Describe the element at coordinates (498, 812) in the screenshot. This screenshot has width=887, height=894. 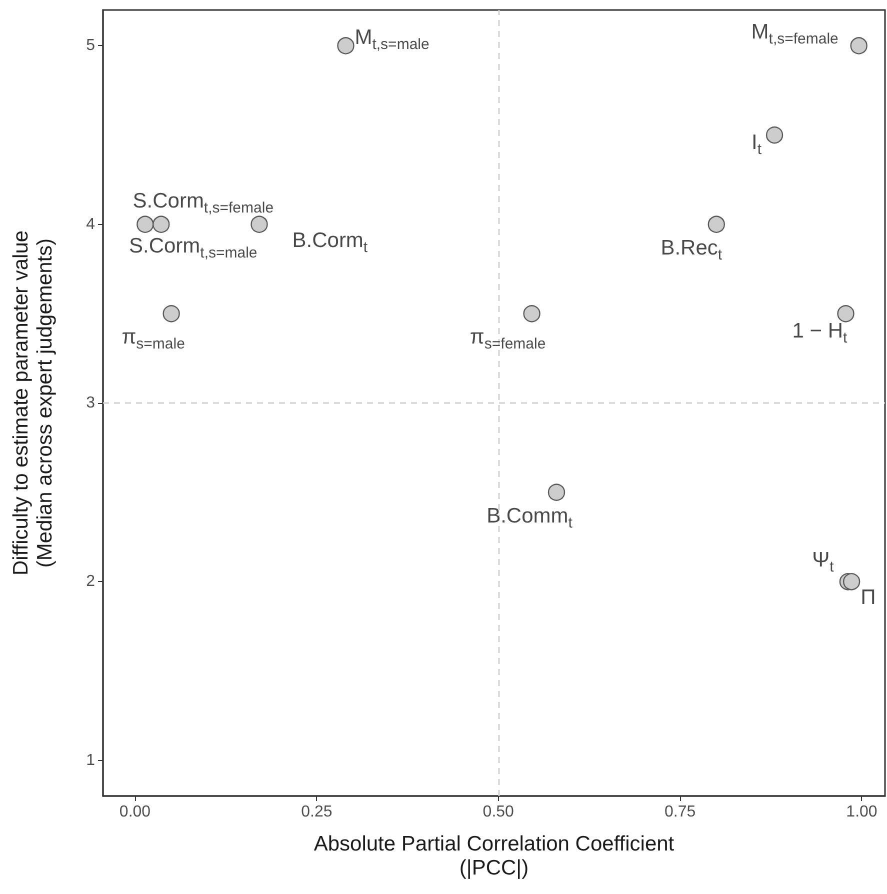
I see `x-tick-label: 0.50` at that location.